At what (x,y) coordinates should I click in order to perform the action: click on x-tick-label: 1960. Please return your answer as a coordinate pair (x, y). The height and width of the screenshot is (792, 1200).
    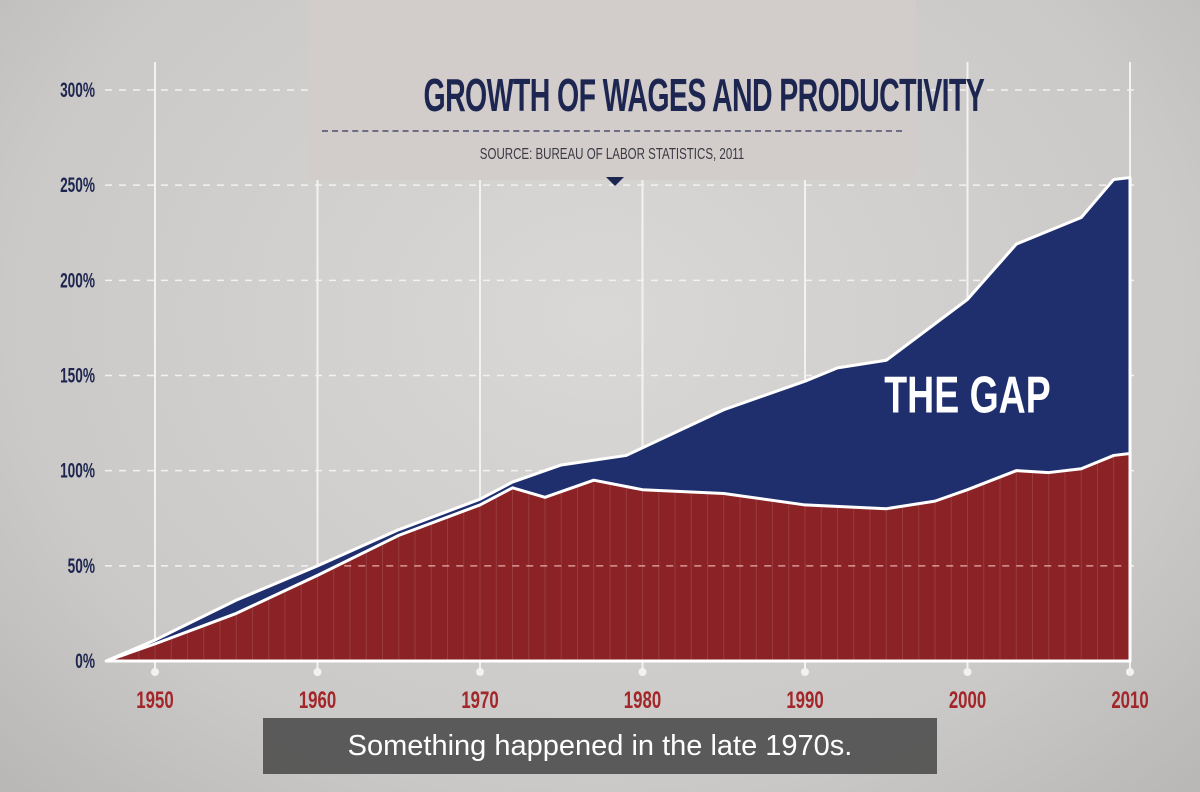
    Looking at the image, I should click on (317, 700).